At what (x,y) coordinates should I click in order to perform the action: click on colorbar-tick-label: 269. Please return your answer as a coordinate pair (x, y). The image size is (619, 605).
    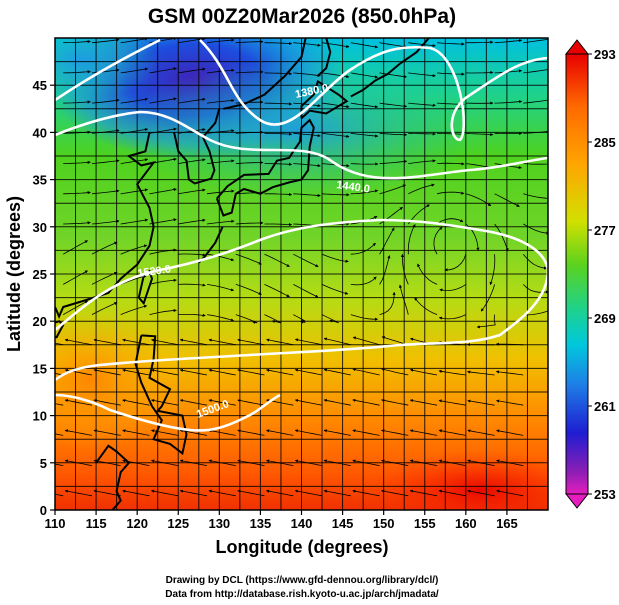
    Looking at the image, I should click on (605, 318).